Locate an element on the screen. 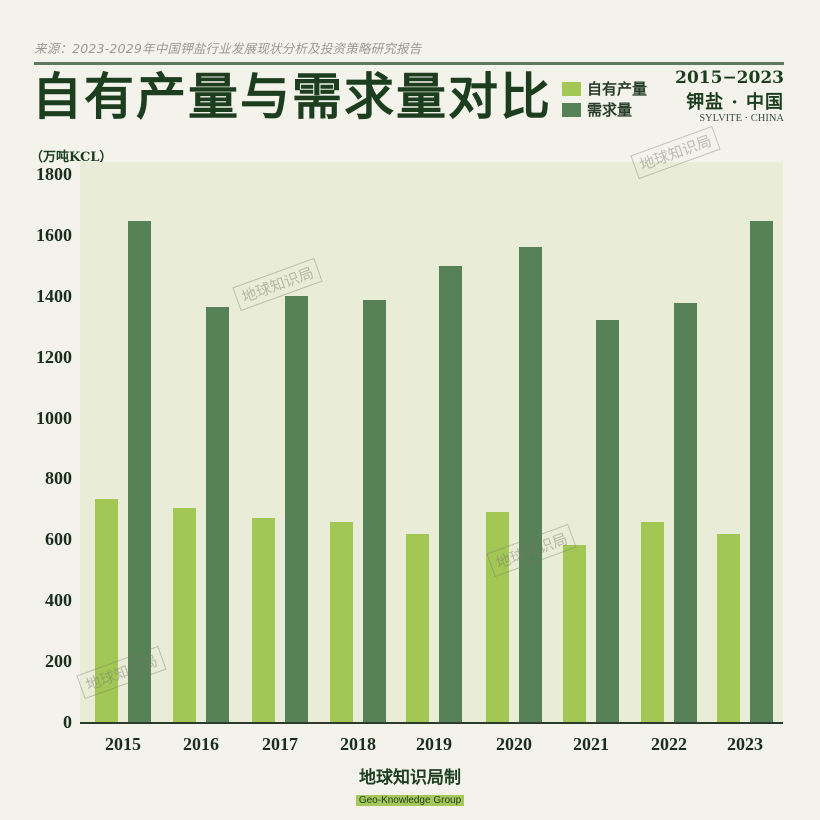 Image resolution: width=820 pixels, height=820 pixels. y-tick-label: 1000 is located at coordinates (54, 417).